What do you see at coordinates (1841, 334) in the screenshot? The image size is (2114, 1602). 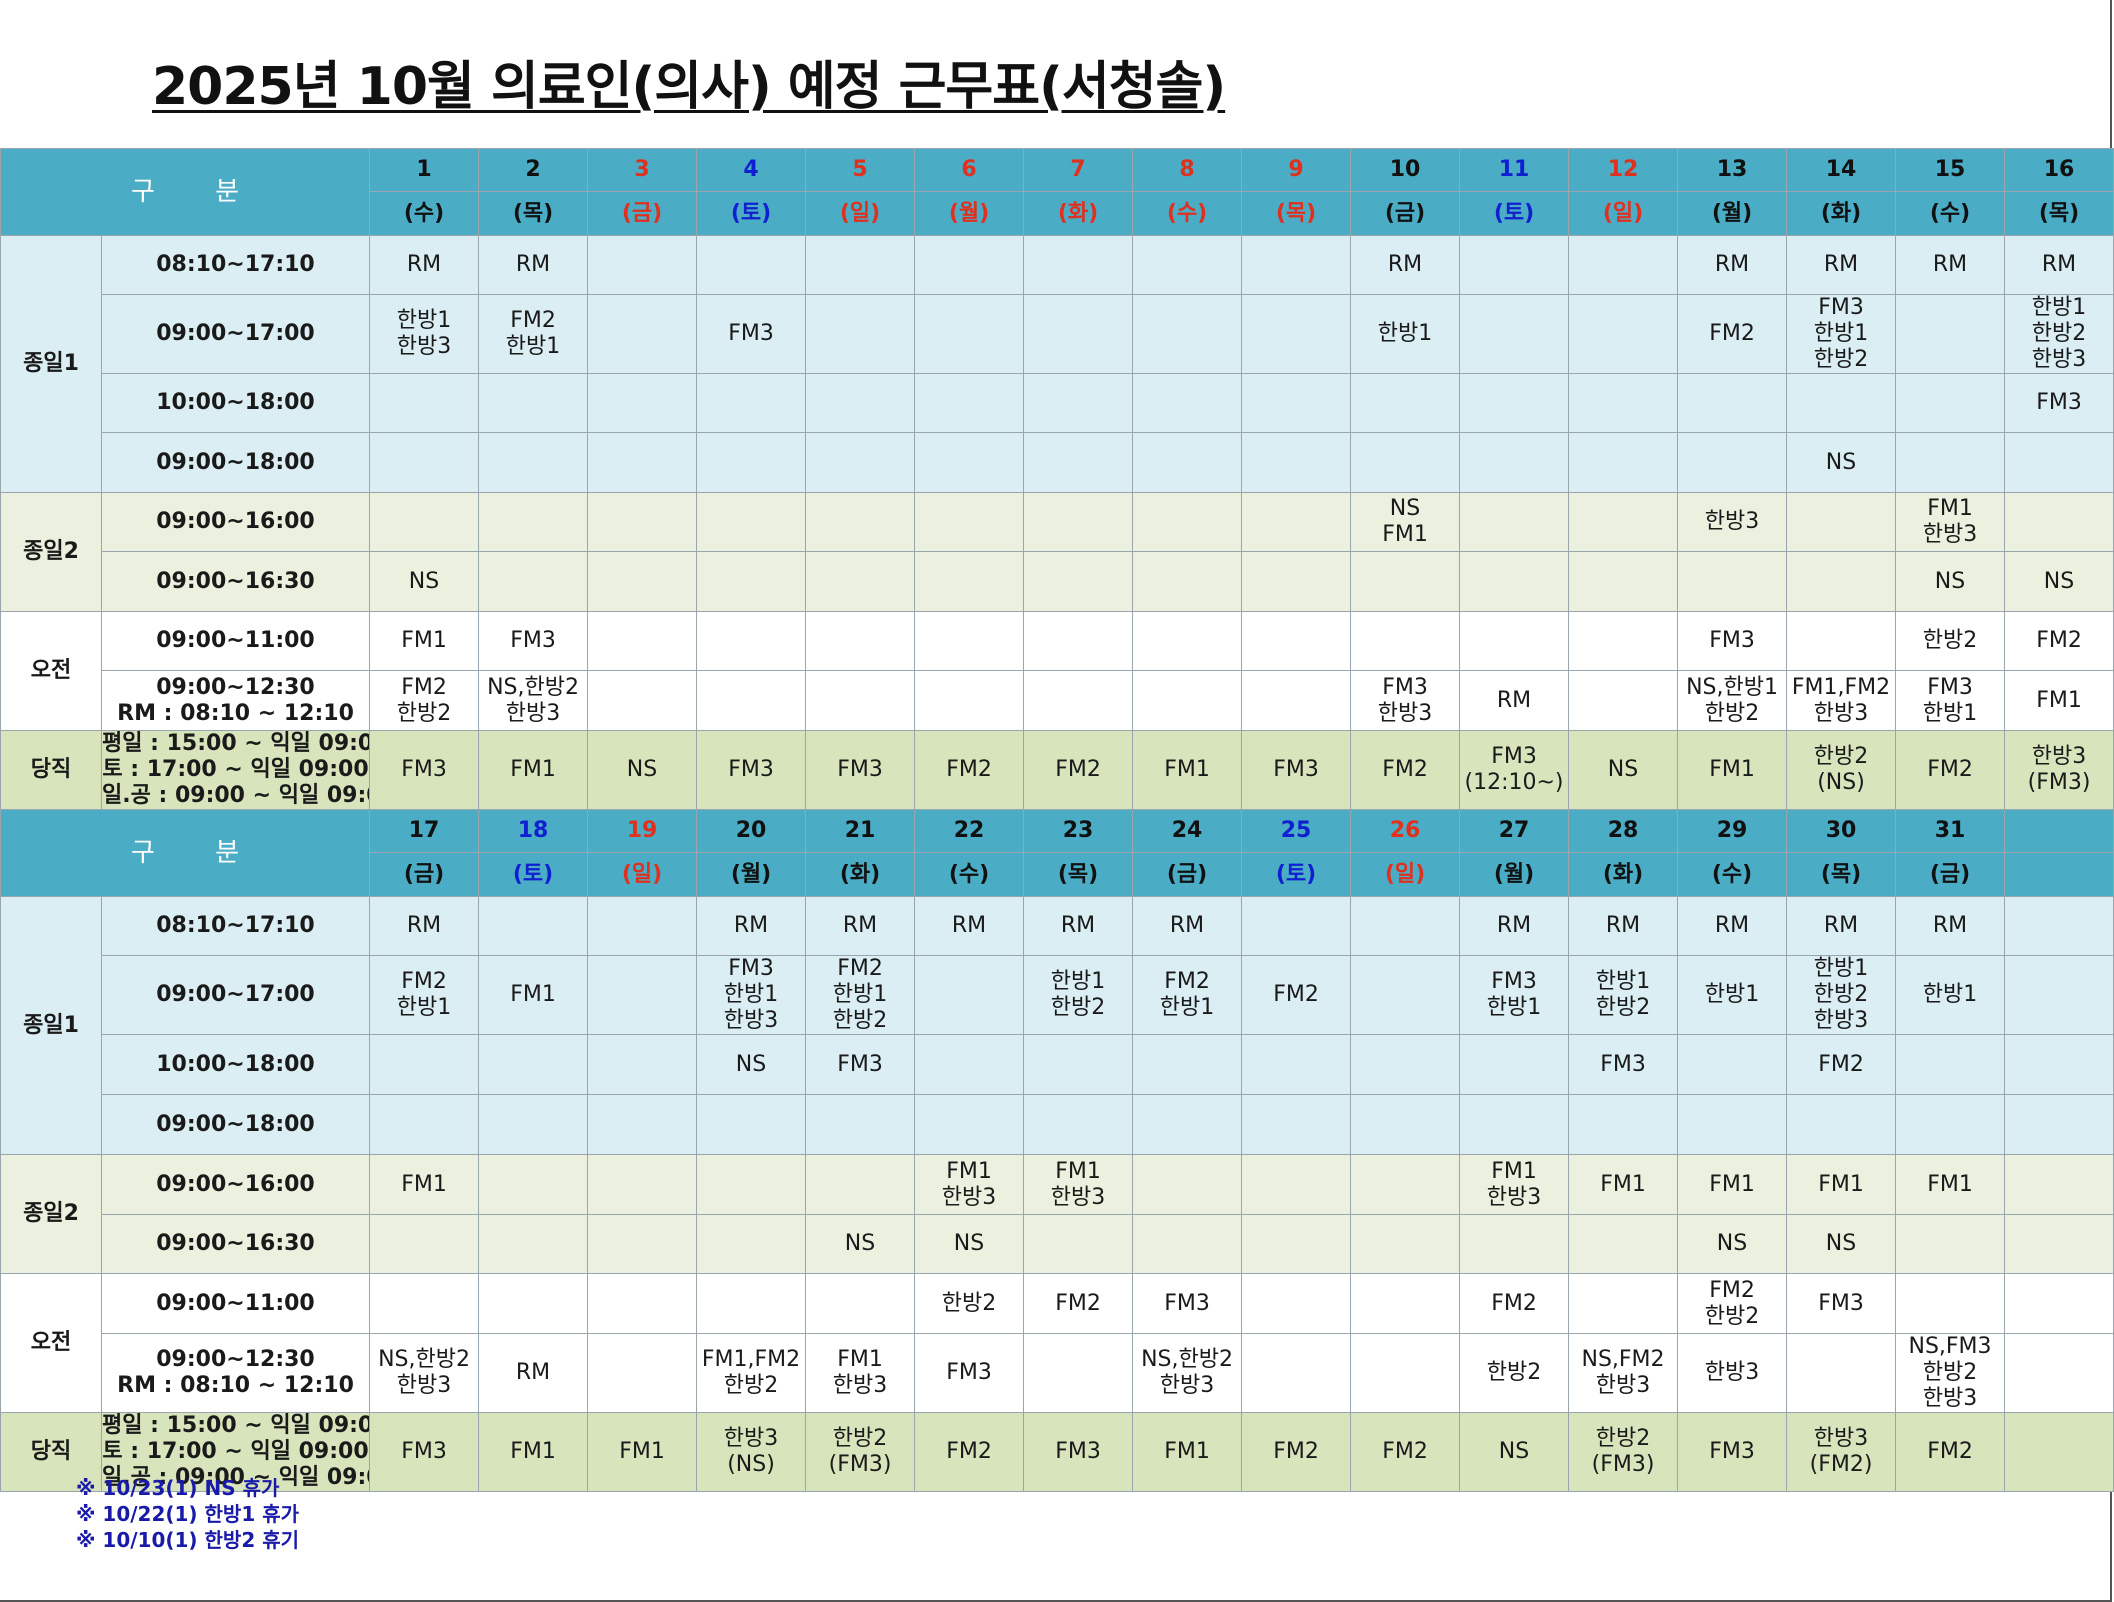 I see `schedule-cell: FM3 한방1 한방2` at bounding box center [1841, 334].